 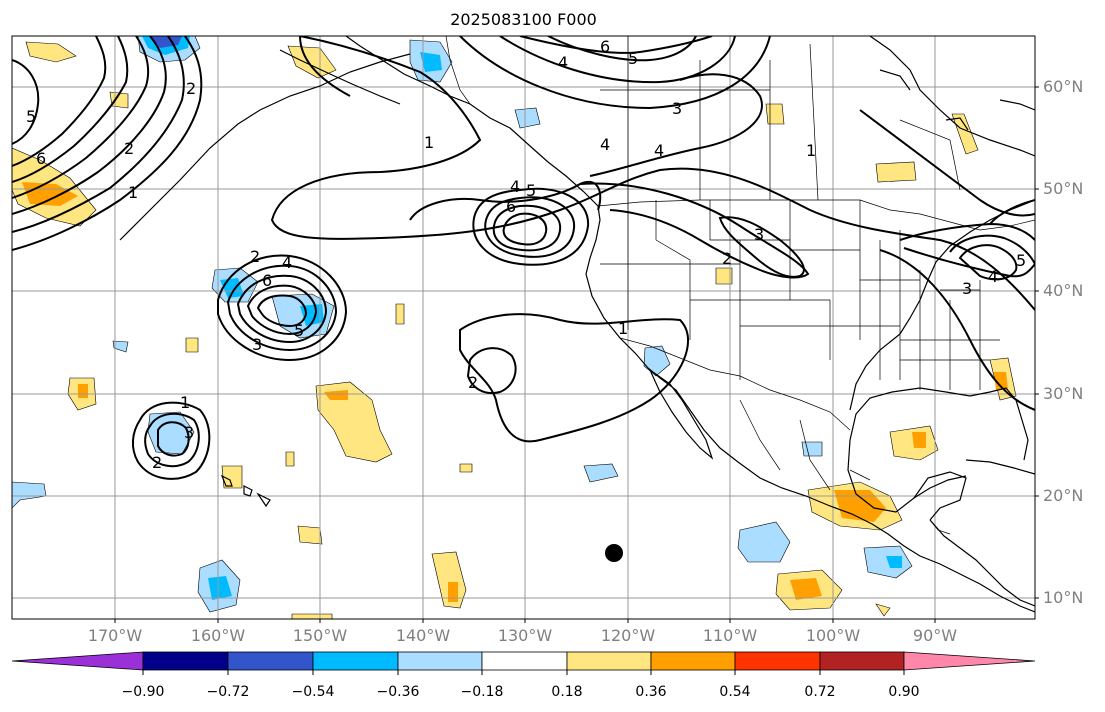 I want to click on colorbar-tick-label: −0.18, so click(x=482, y=692).